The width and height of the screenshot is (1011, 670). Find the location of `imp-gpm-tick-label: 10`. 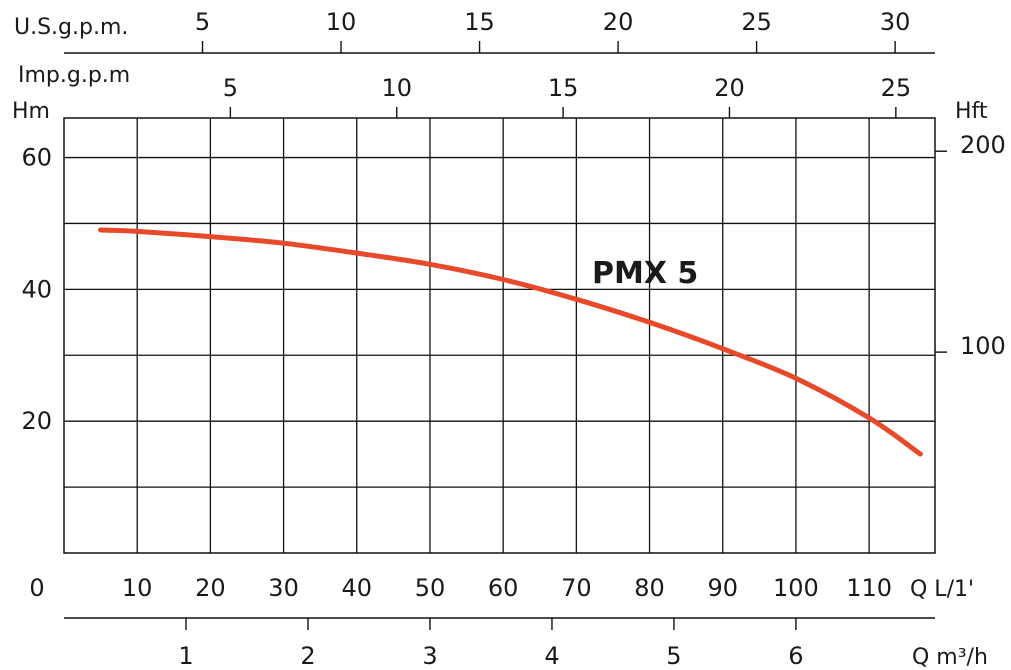

imp-gpm-tick-label: 10 is located at coordinates (396, 88).